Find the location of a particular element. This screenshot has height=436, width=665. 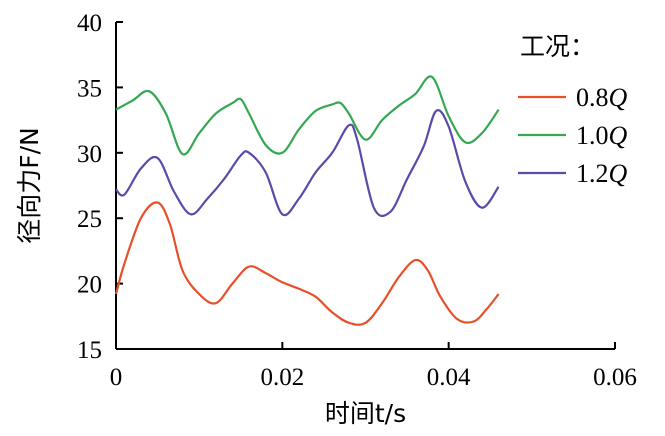

y-tick-label: 40 is located at coordinates (89, 23).